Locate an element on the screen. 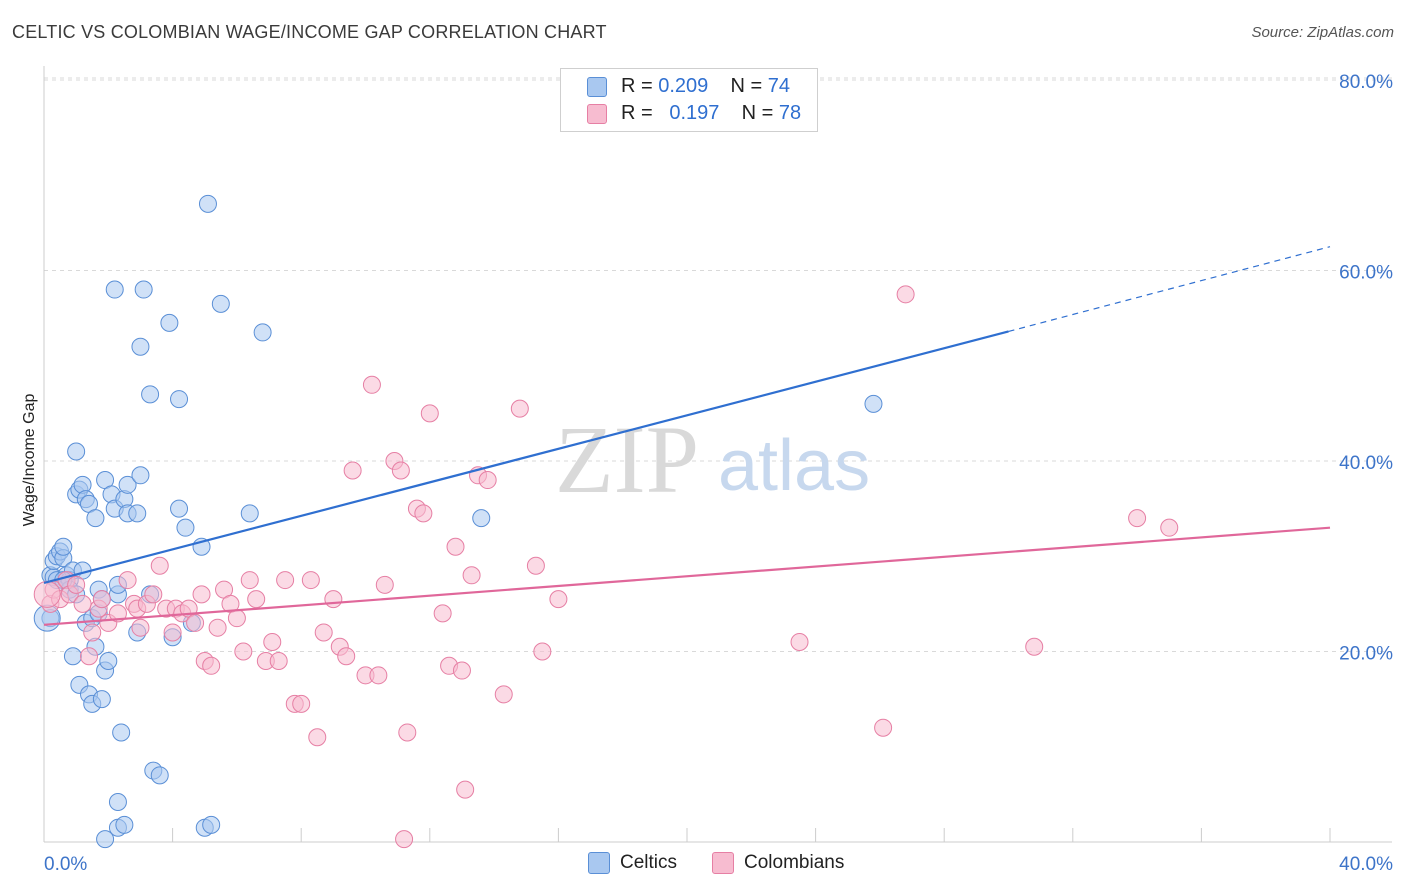 The image size is (1406, 892). y-tick-label: 20.0% is located at coordinates (1366, 654).